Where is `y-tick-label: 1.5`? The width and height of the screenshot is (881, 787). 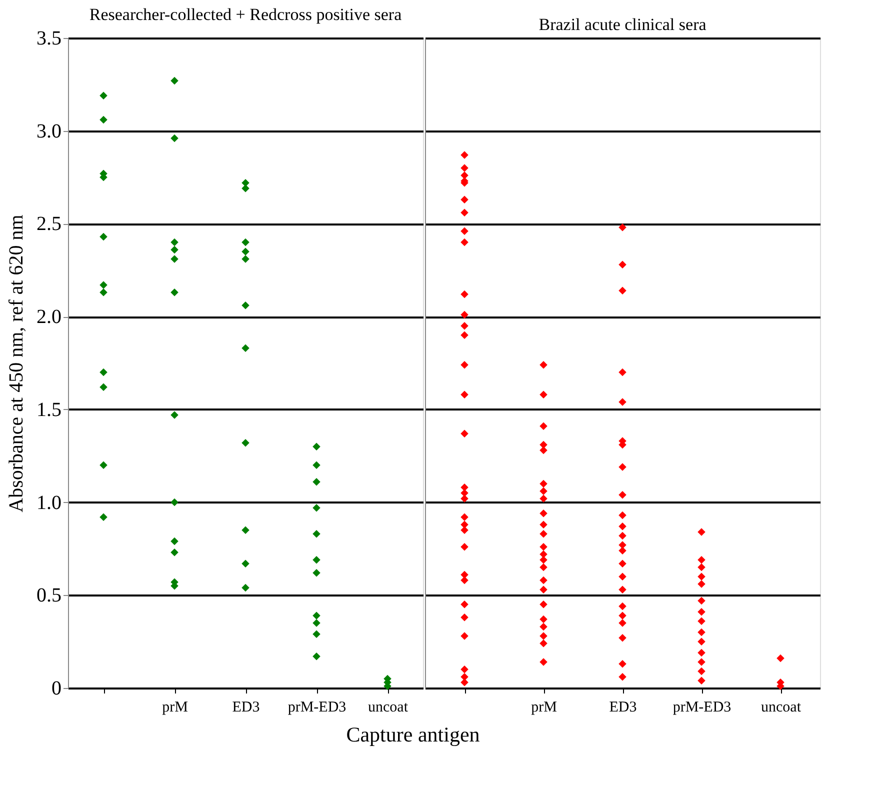 y-tick-label: 1.5 is located at coordinates (49, 409).